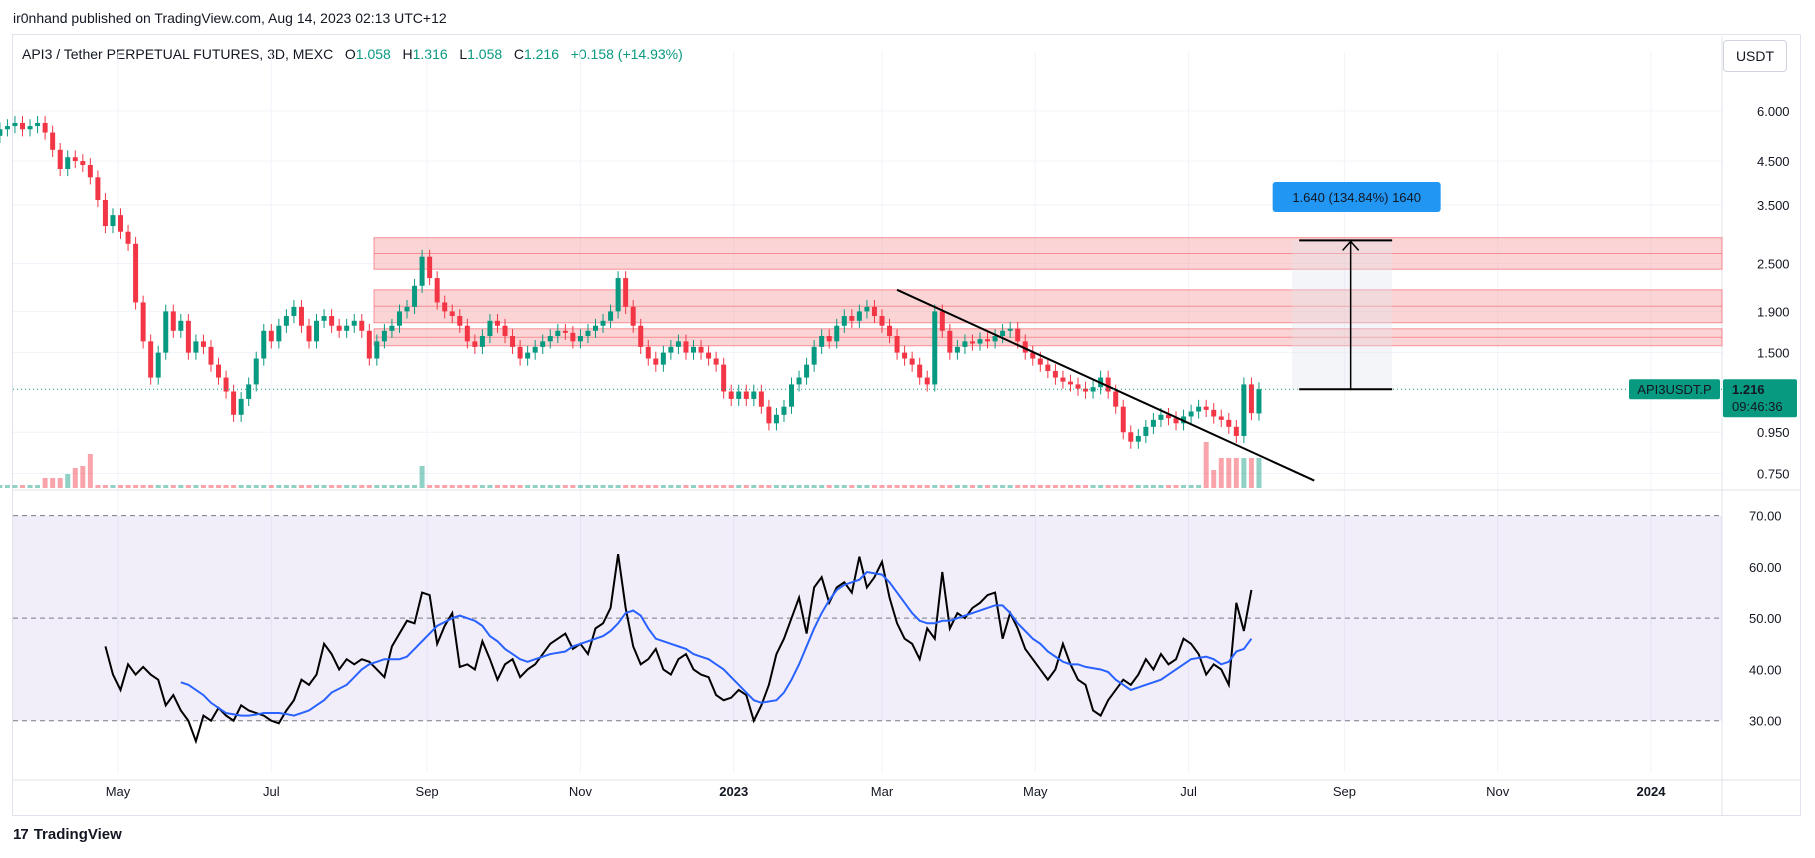 This screenshot has width=1815, height=858. Describe the element at coordinates (407, 54) in the screenshot. I see `high-label: H` at that location.